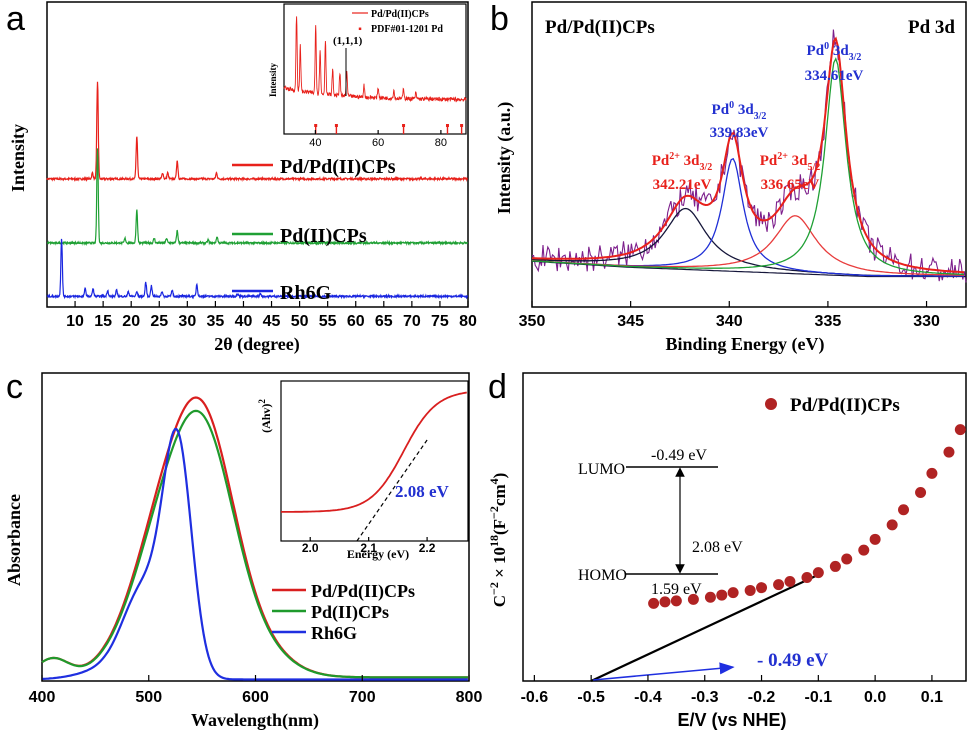 This screenshot has height=743, width=969. What do you see at coordinates (532, 321) in the screenshot?
I see `panel-b-x-tick-label: 350` at bounding box center [532, 321].